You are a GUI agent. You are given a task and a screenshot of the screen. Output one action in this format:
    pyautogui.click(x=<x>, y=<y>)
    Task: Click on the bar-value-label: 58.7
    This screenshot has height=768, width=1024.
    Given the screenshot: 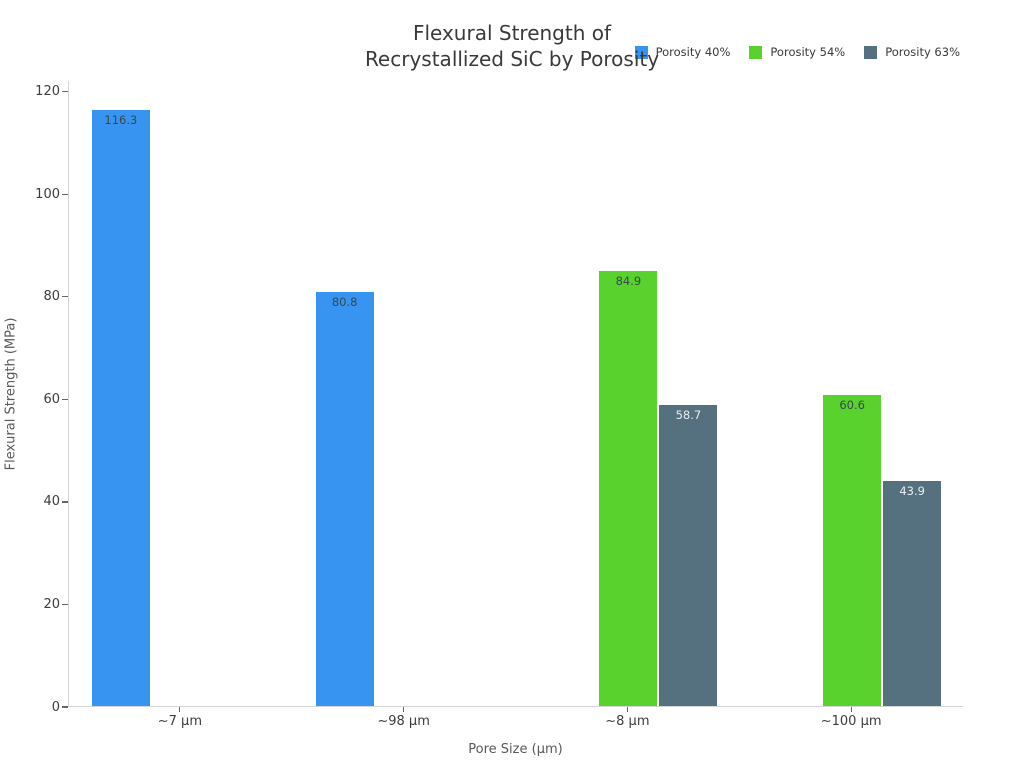 What is the action you would take?
    pyautogui.click(x=688, y=415)
    